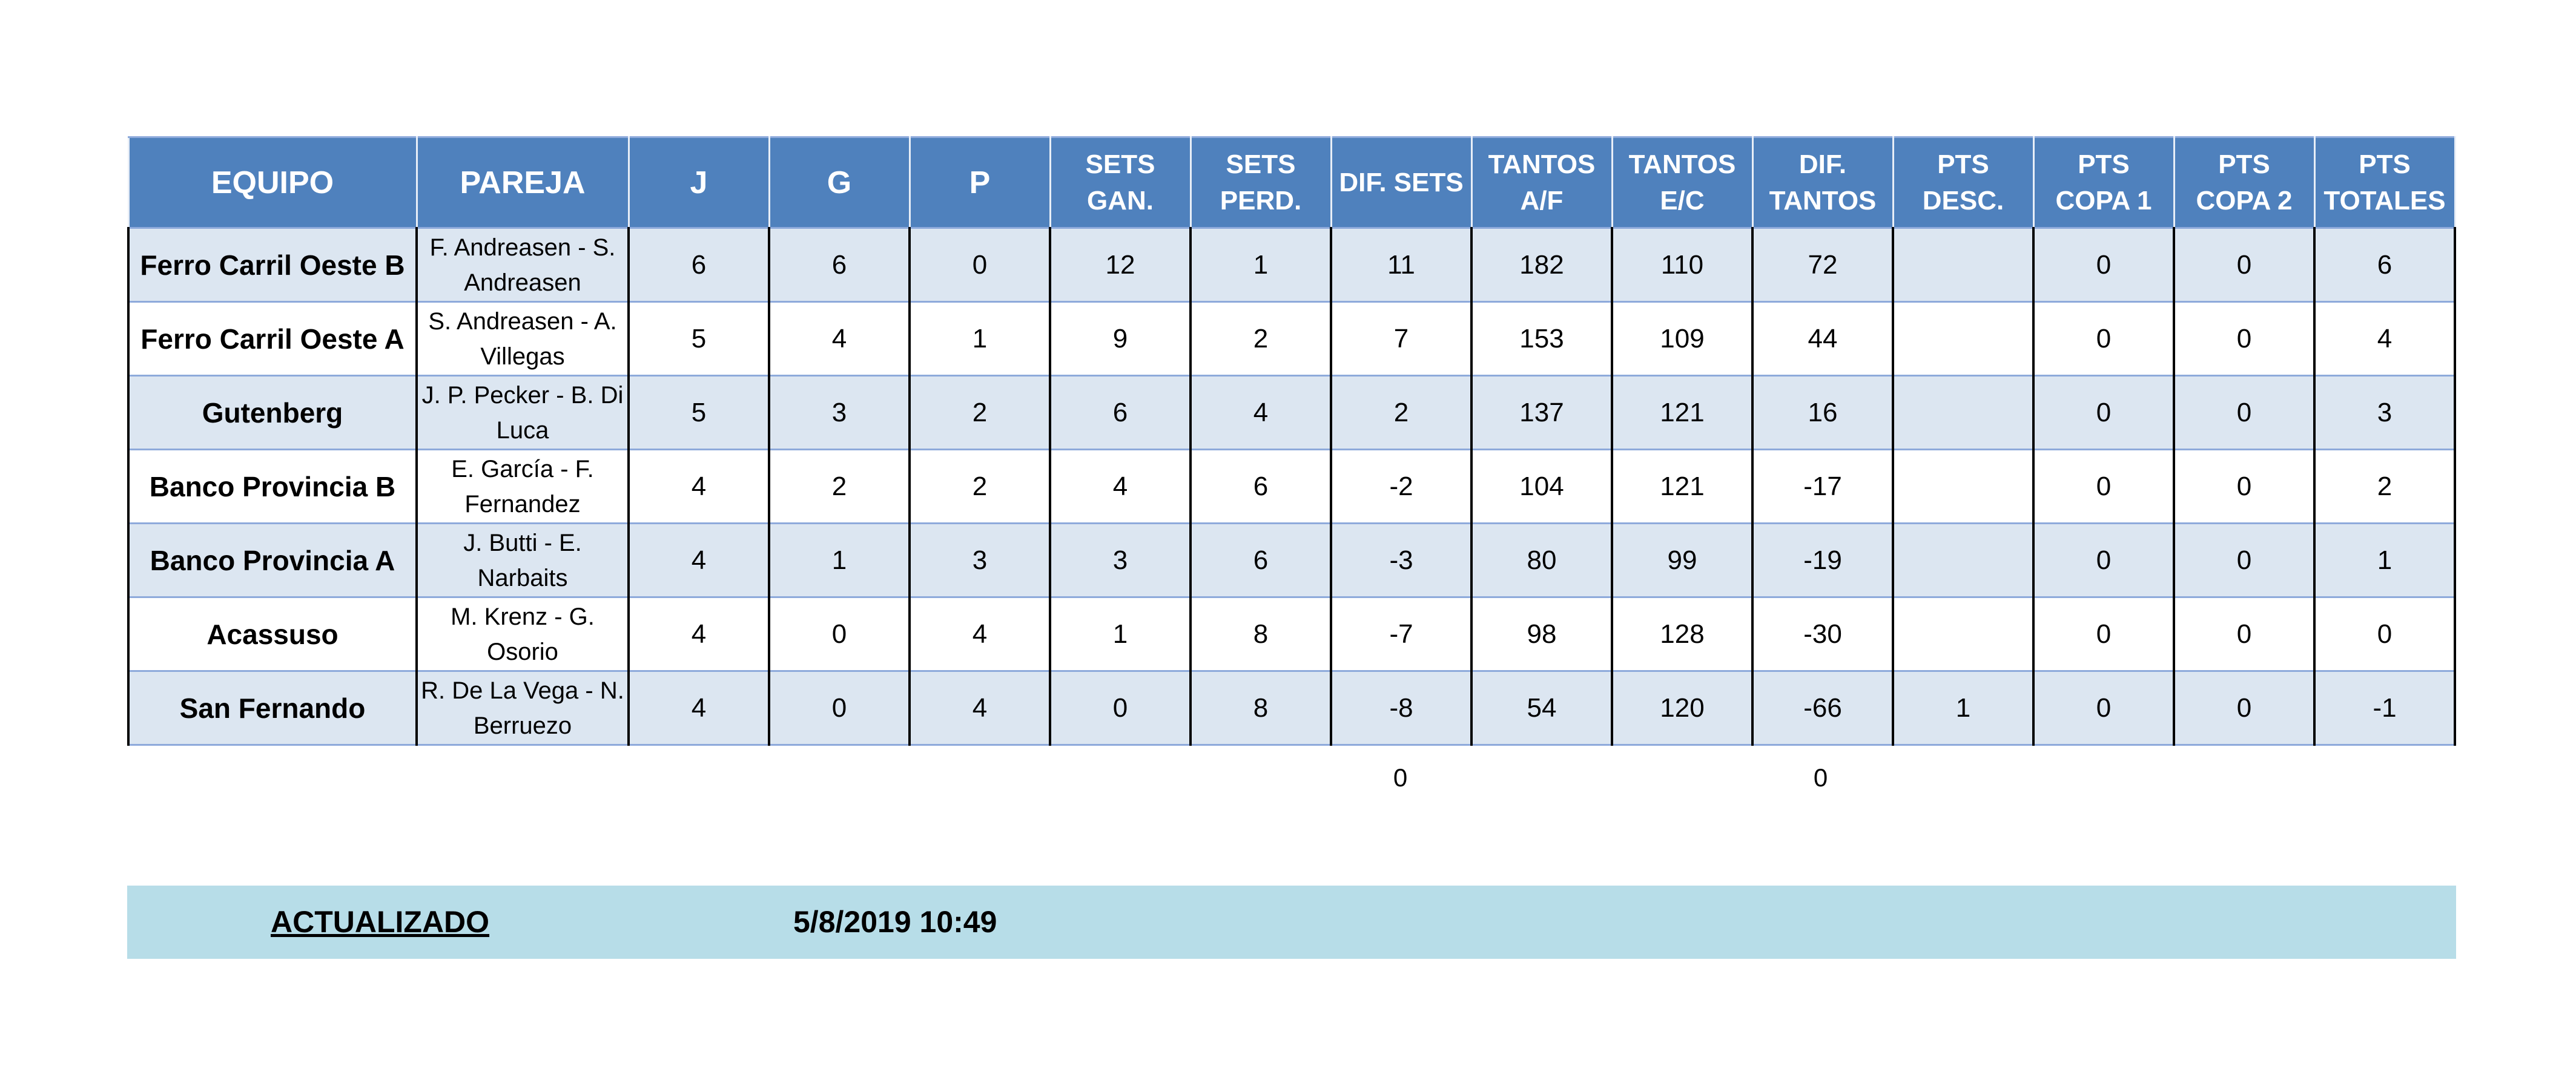  Describe the element at coordinates (839, 265) in the screenshot. I see `cell-g: 6` at that location.